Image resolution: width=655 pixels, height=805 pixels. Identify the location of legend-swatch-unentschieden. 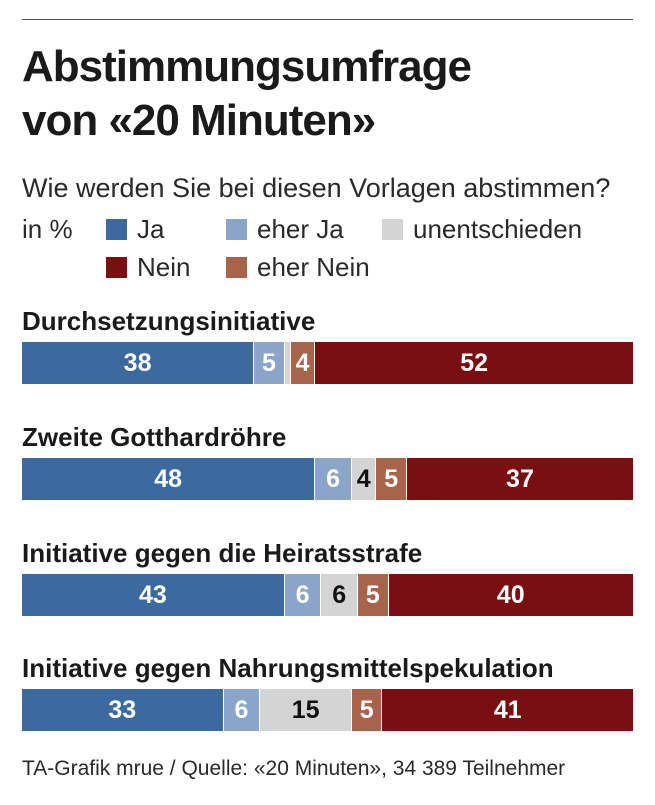
(392, 229).